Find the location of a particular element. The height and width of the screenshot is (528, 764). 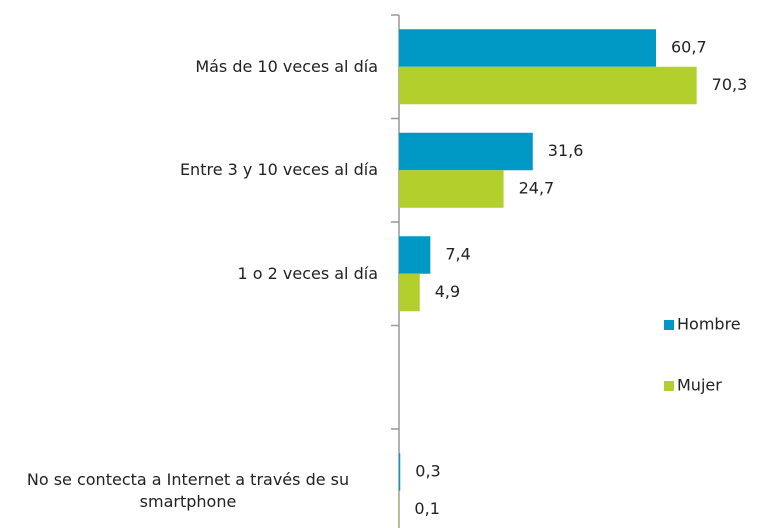

value-label: 24,7 is located at coordinates (537, 188).